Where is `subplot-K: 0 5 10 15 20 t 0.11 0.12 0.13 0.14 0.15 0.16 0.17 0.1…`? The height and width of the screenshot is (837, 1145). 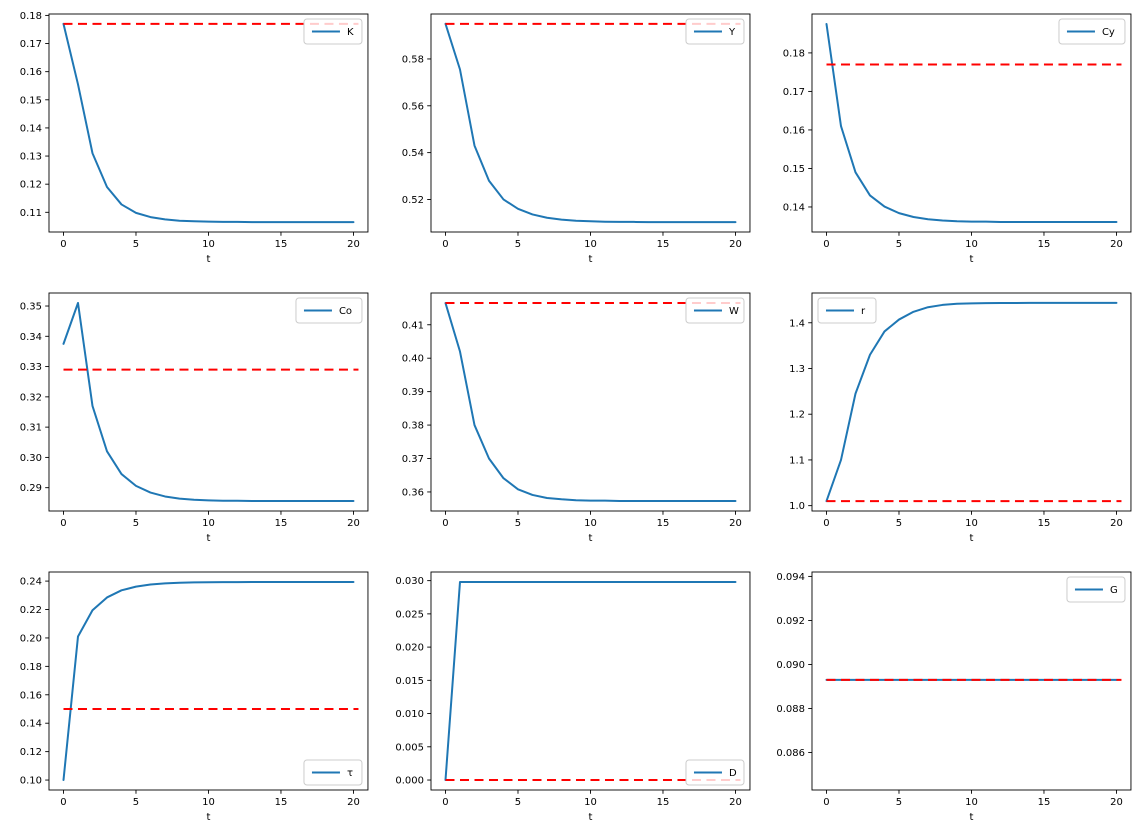
subplot-K: 0 5 10 15 20 t 0.11 0.12 0.13 0.14 0.15 0.16 0.17 0.1… is located at coordinates (191, 139).